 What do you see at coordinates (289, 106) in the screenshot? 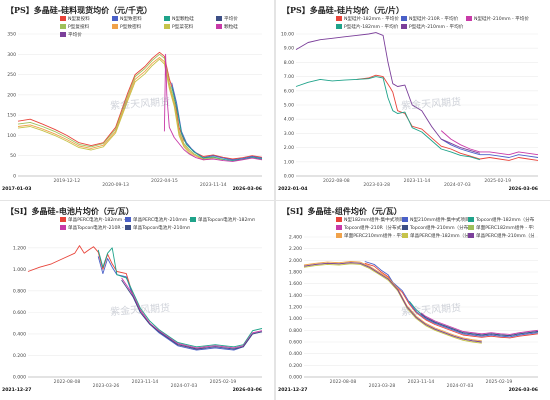
I see `y-tick-label: 5.00` at bounding box center [289, 106].